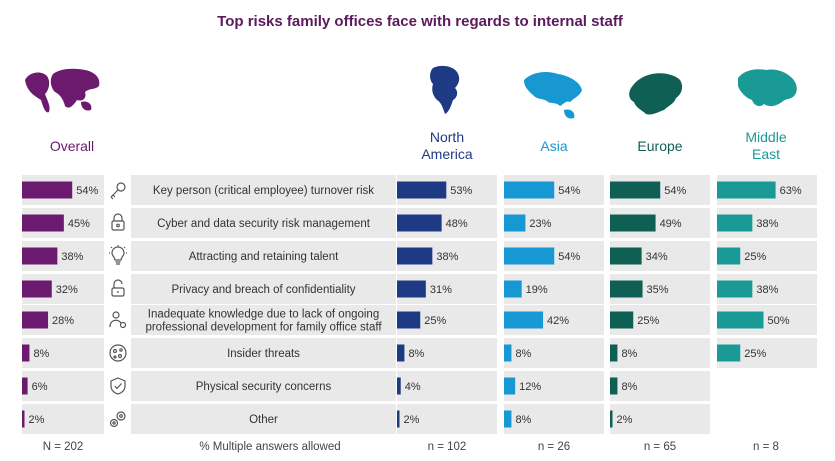  Describe the element at coordinates (117, 419) in the screenshot. I see `gears-icon` at that location.